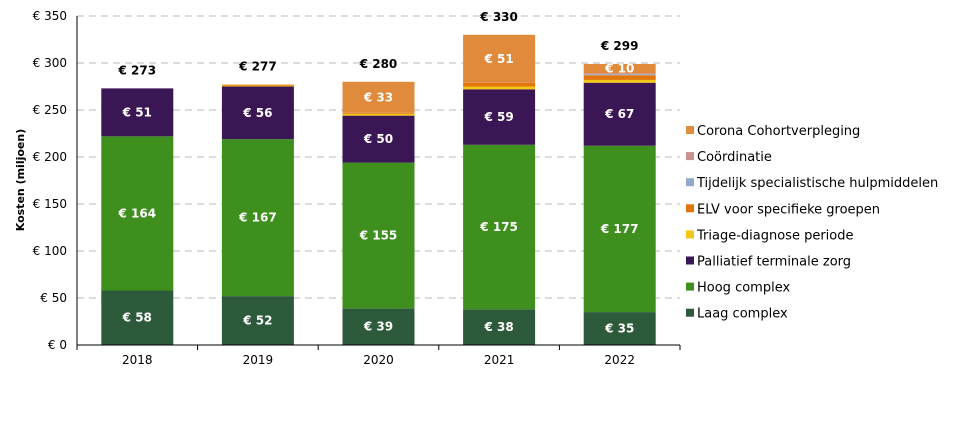 This screenshot has height=443, width=959. What do you see at coordinates (57, 345) in the screenshot?
I see `y-tick-label: € 0` at bounding box center [57, 345].